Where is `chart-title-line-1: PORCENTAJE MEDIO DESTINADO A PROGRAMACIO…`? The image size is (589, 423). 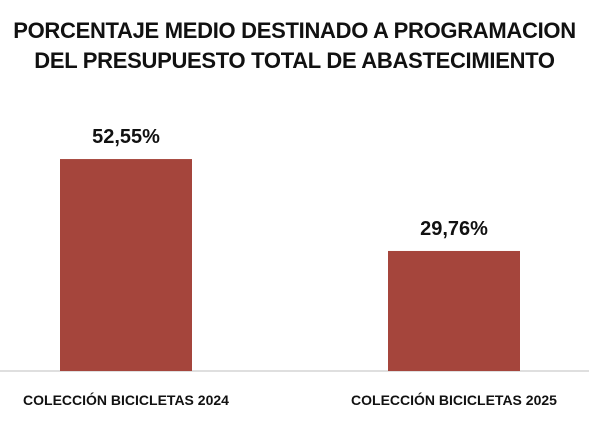
chart-title-line-1: PORCENTAJE MEDIO DESTINADO A PROGRAMACIO… is located at coordinates (294, 30).